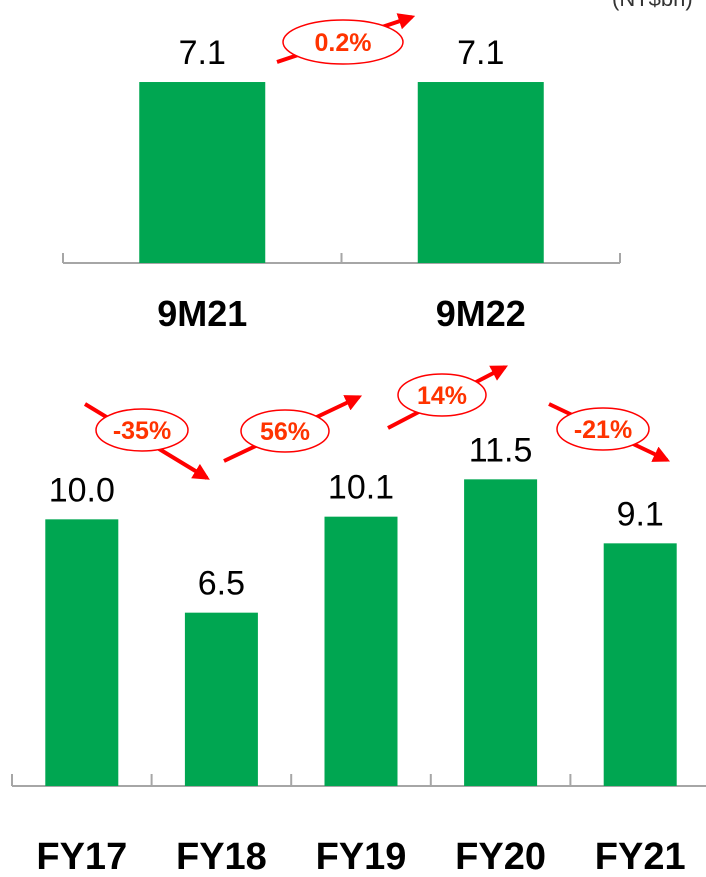 The height and width of the screenshot is (877, 706). Describe the element at coordinates (361, 488) in the screenshot. I see `data-label-fy19: 10.1` at that location.